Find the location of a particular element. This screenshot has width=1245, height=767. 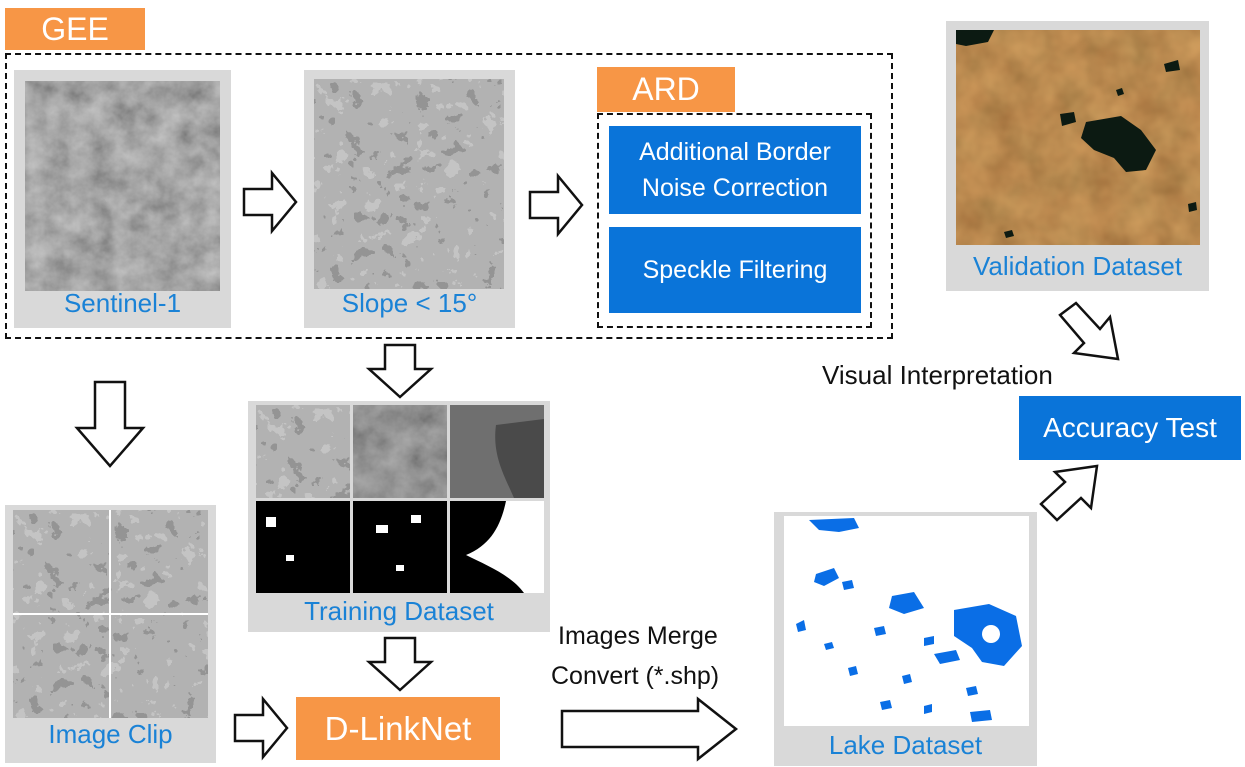

training-panel: Training Dataset is located at coordinates (399, 516).